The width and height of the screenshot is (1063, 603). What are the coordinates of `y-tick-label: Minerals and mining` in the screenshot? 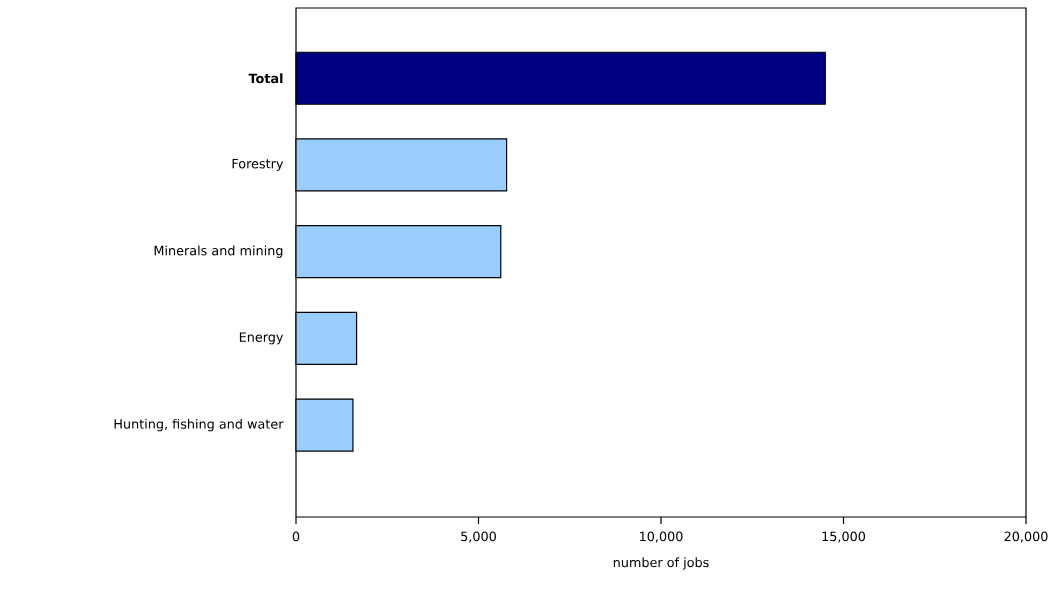 It's located at (218, 251).